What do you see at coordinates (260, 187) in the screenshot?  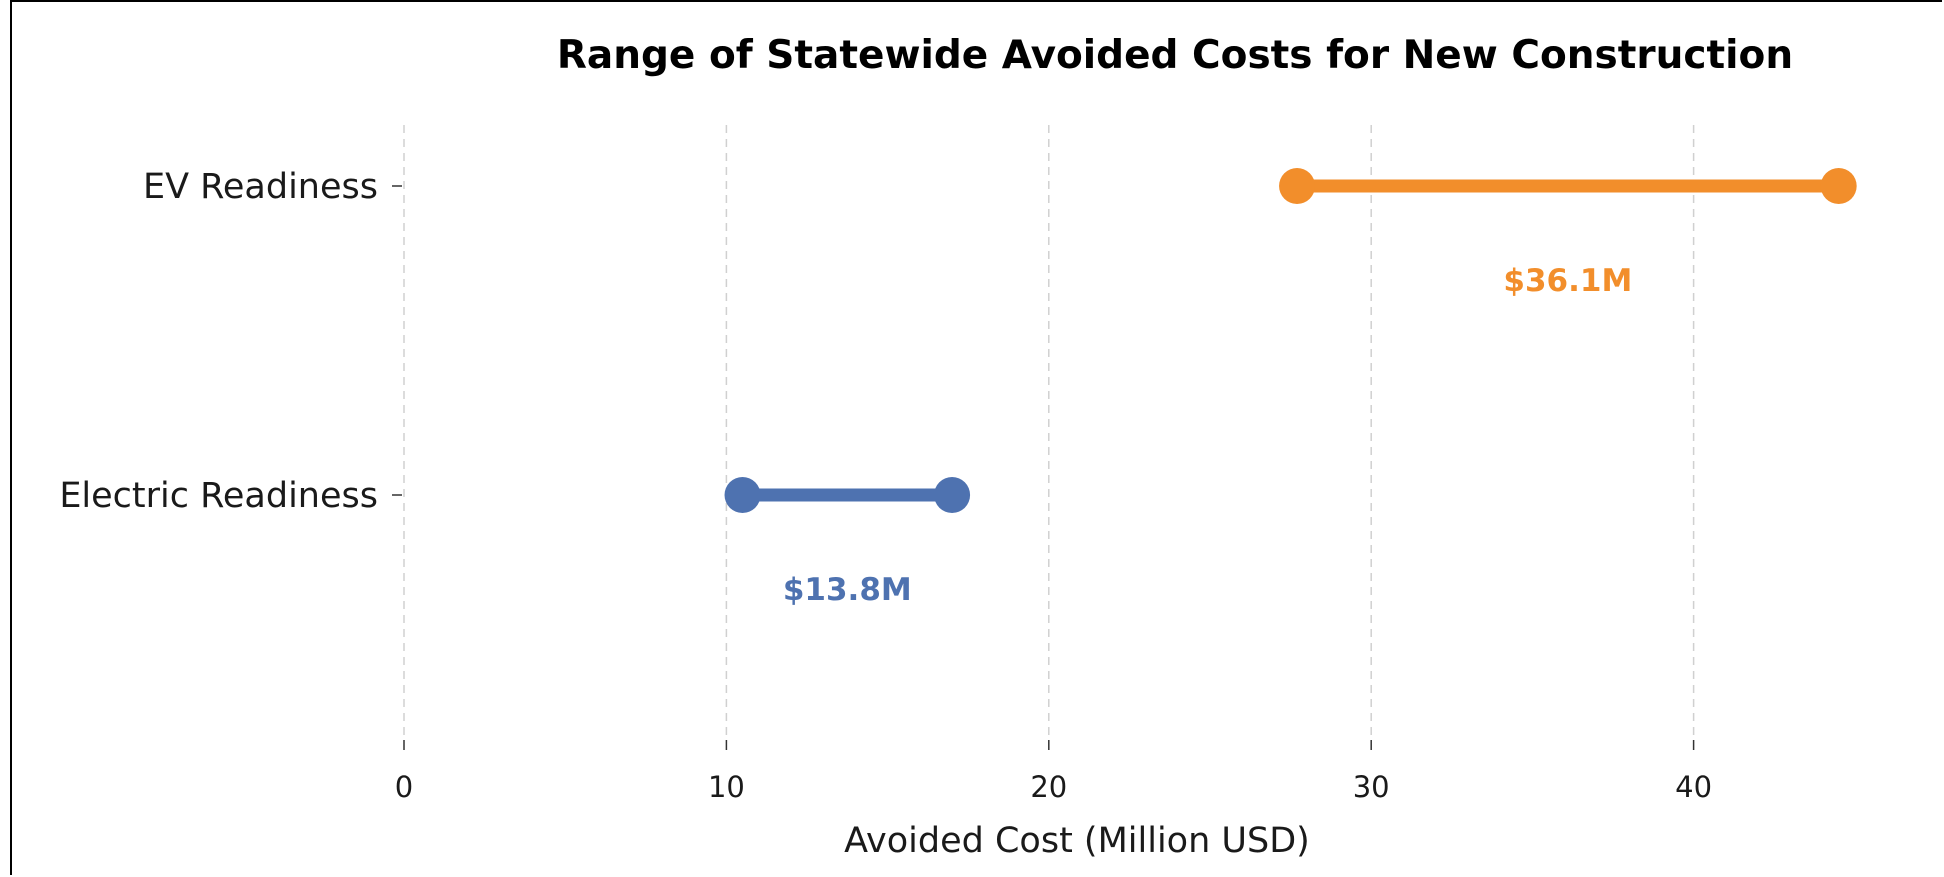 I see `y-tick-label-0: EV Readiness` at bounding box center [260, 187].